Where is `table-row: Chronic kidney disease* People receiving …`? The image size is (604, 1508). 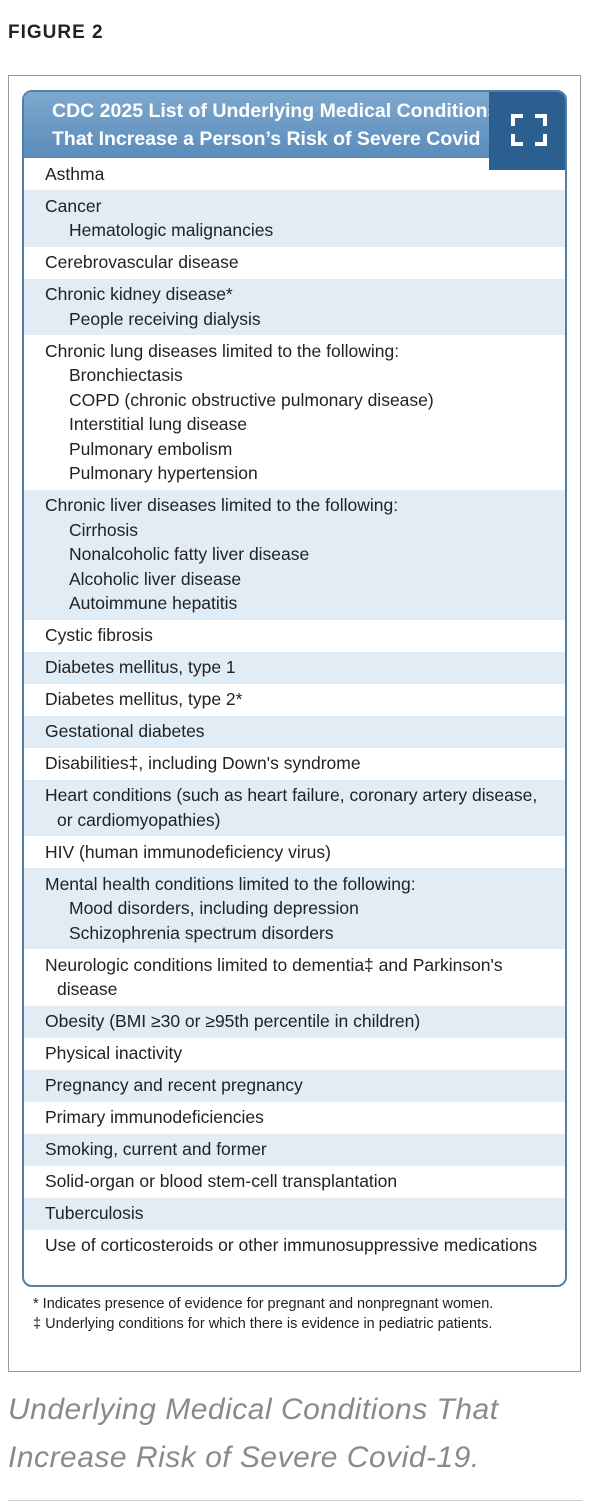
table-row: Chronic kidney disease* People receiving … is located at coordinates (294, 306).